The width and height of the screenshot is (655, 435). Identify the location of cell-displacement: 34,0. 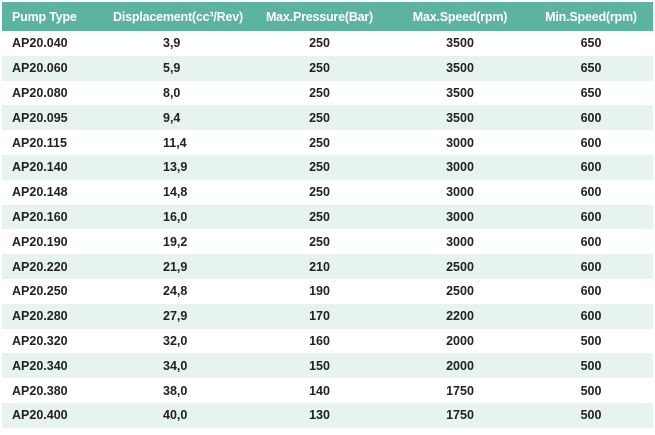
(175, 365).